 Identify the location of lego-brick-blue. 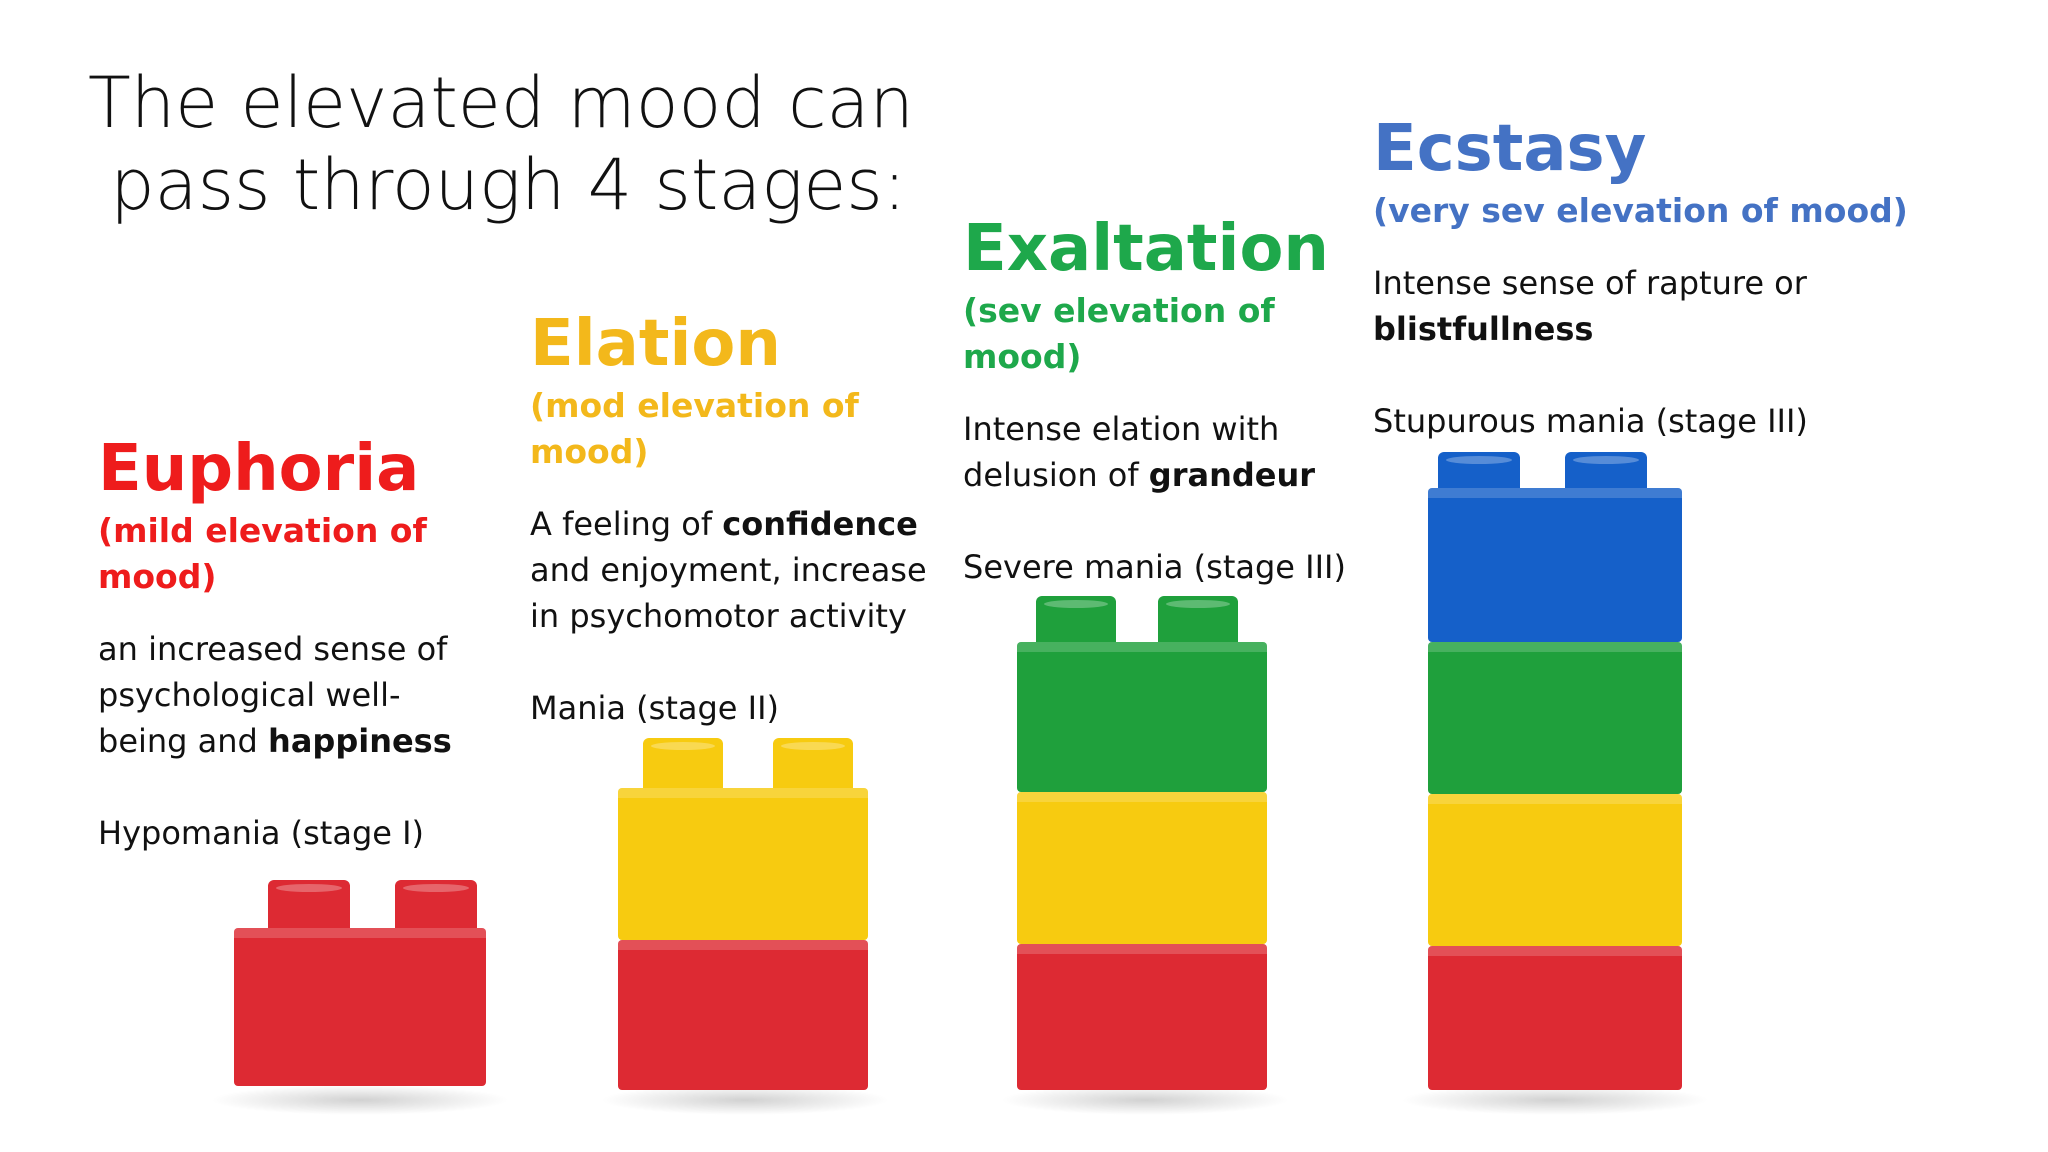
(1555, 565).